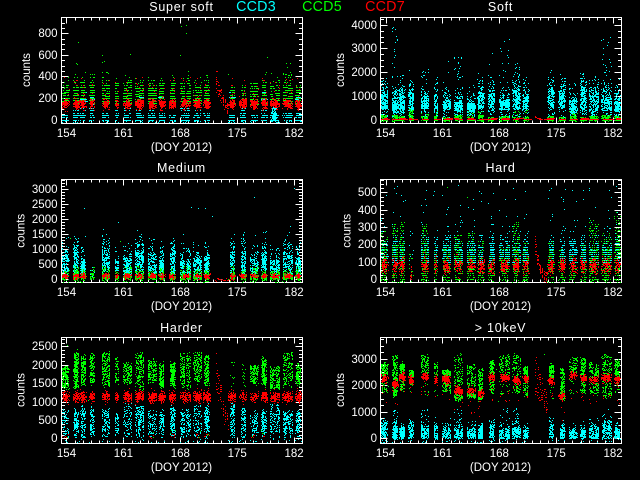 Image resolution: width=640 pixels, height=480 pixels. What do you see at coordinates (322, 7) in the screenshot?
I see `svg-text: CCD5` at bounding box center [322, 7].